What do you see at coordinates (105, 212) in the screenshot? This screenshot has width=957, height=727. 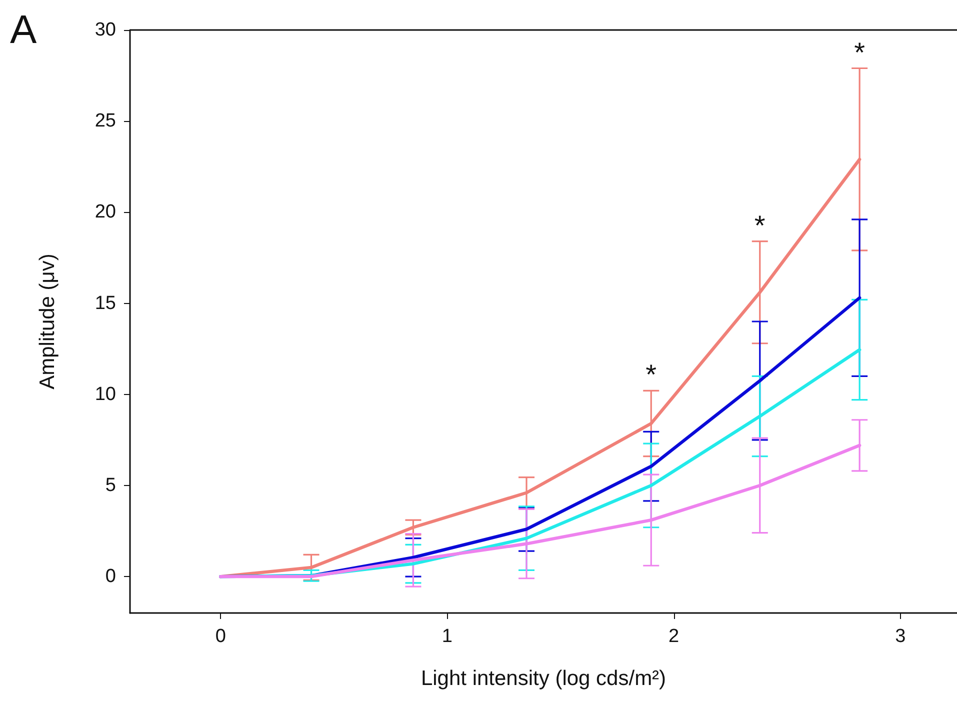 I see `y-tick-label: 20` at bounding box center [105, 212].